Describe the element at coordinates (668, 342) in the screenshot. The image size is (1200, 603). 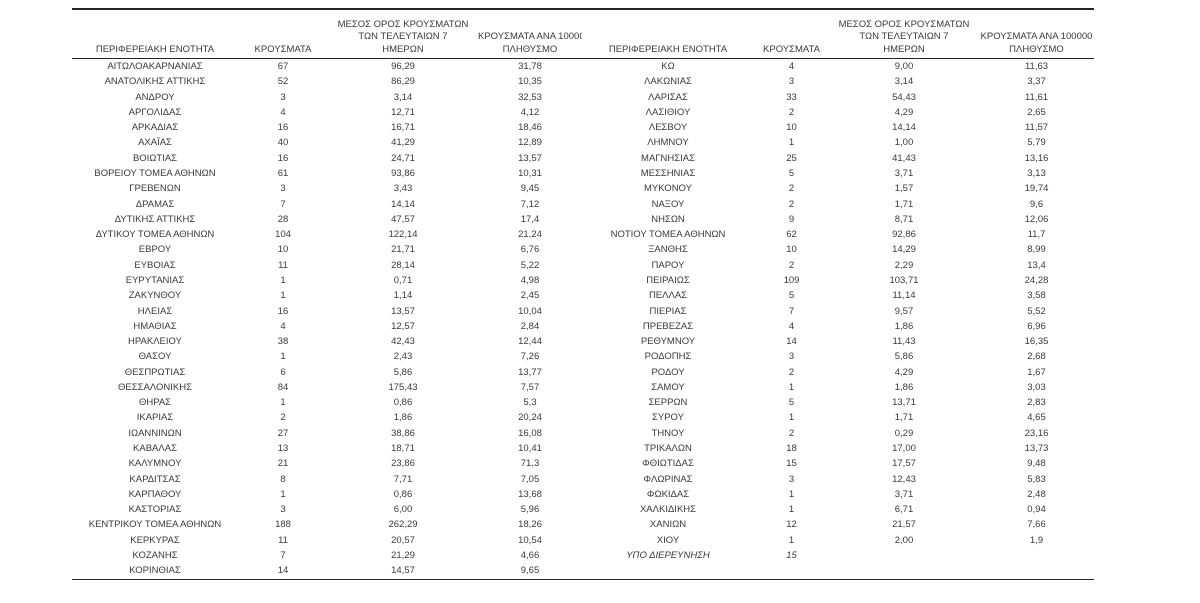
I see `region-cell: ΡΕΘΥΜΝΟΥ` at that location.